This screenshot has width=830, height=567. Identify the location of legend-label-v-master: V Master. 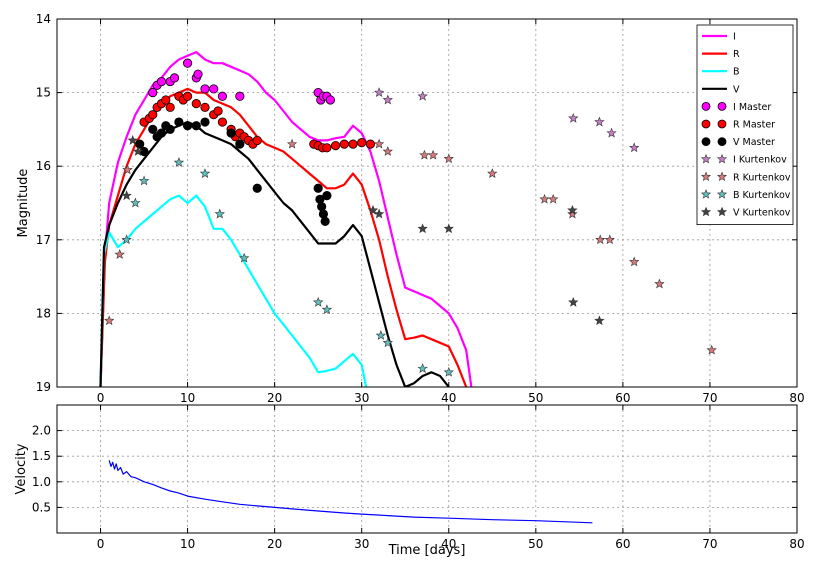
(754, 142).